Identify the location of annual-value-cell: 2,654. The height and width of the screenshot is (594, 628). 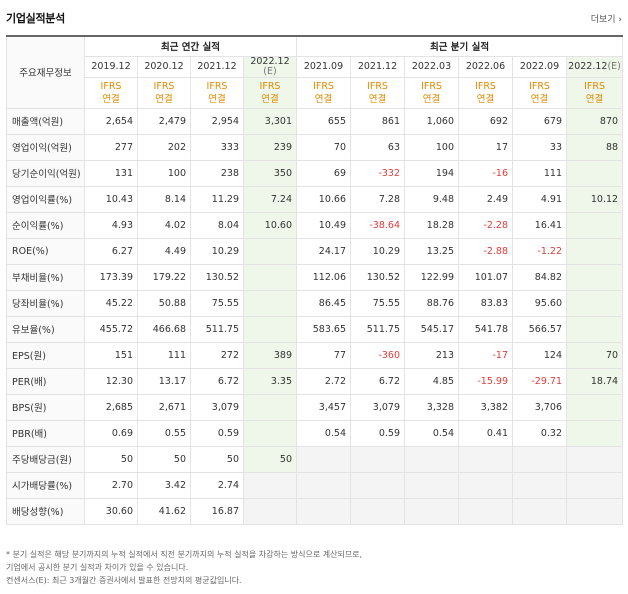
(111, 121).